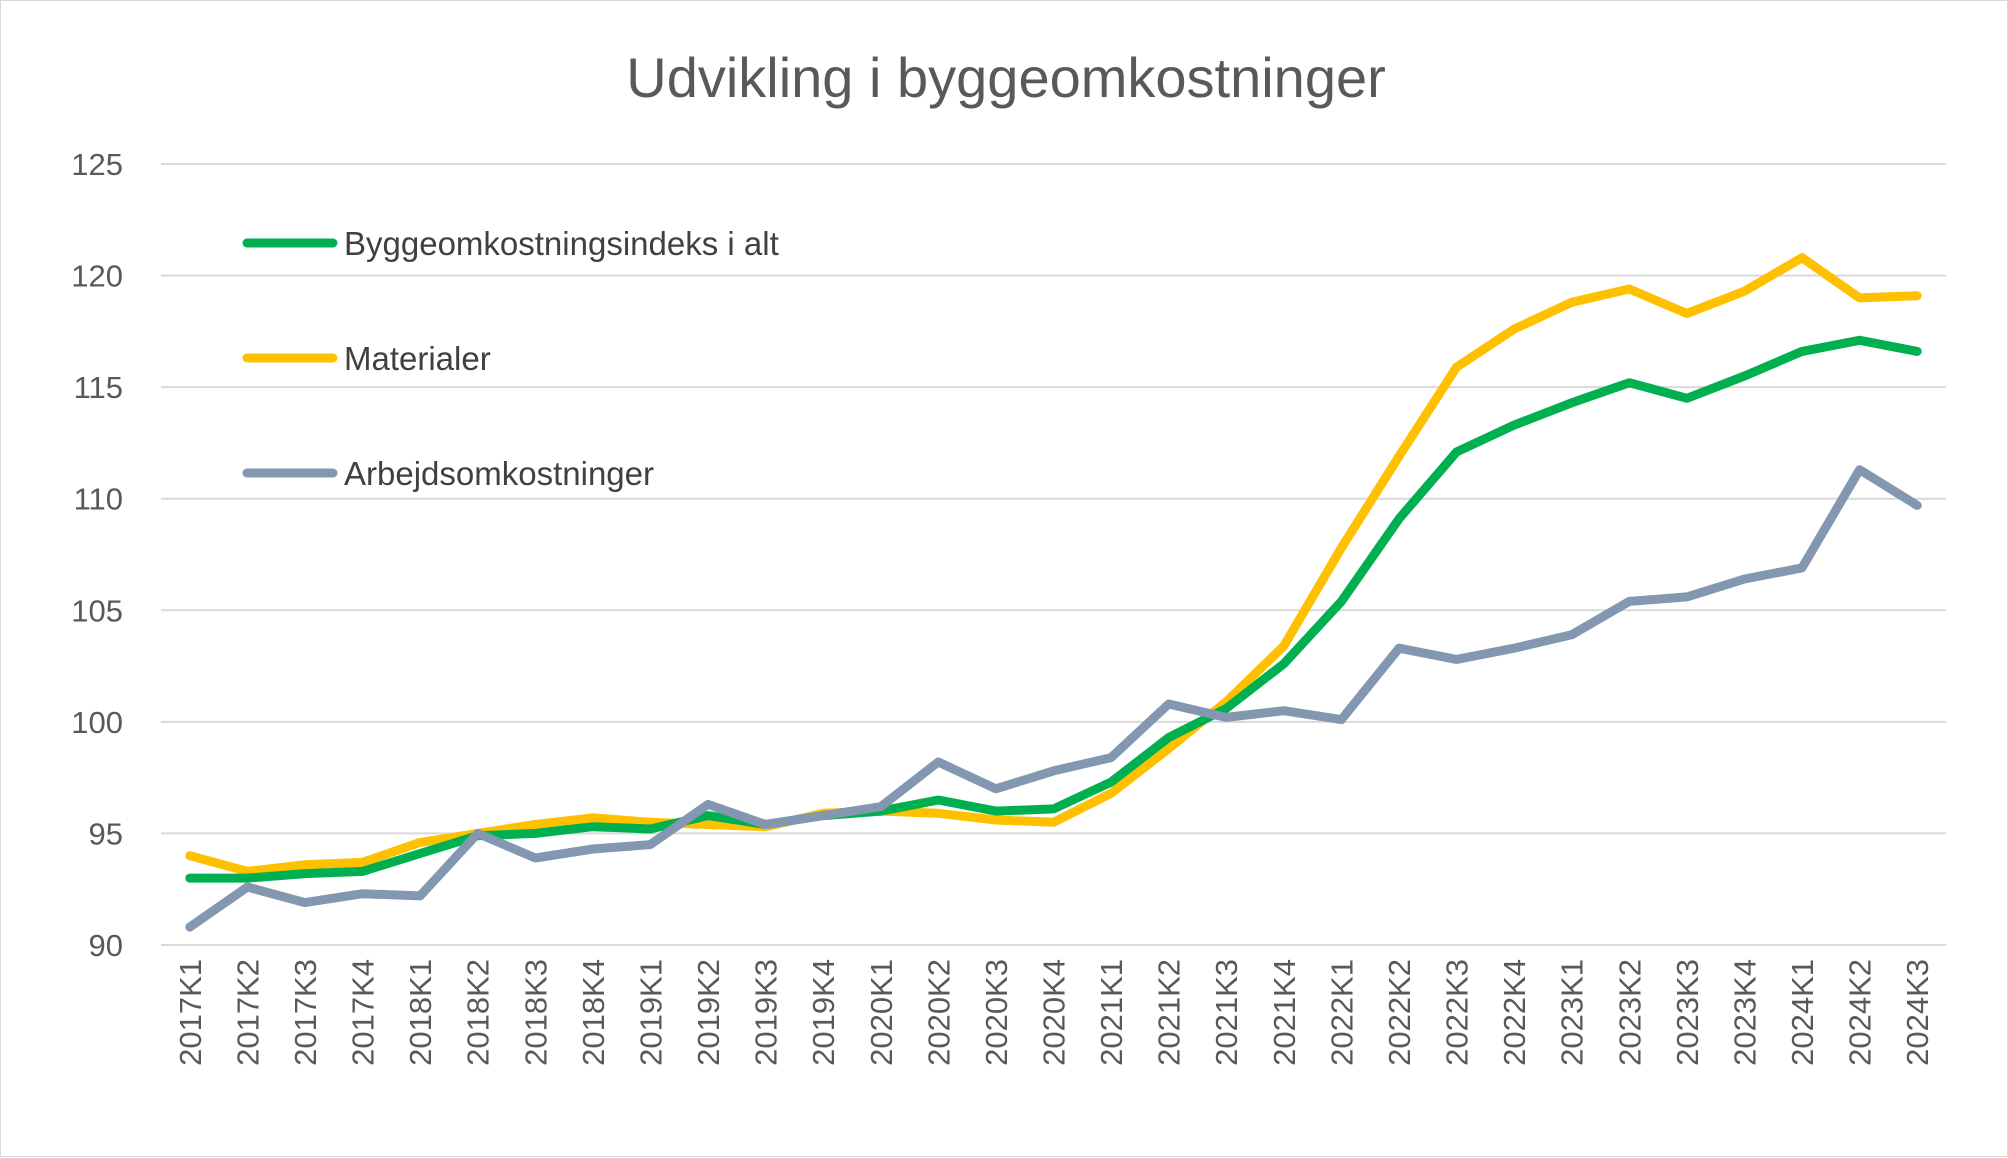 This screenshot has height=1158, width=2008. I want to click on x-tick-label: 2017K2, so click(247, 1012).